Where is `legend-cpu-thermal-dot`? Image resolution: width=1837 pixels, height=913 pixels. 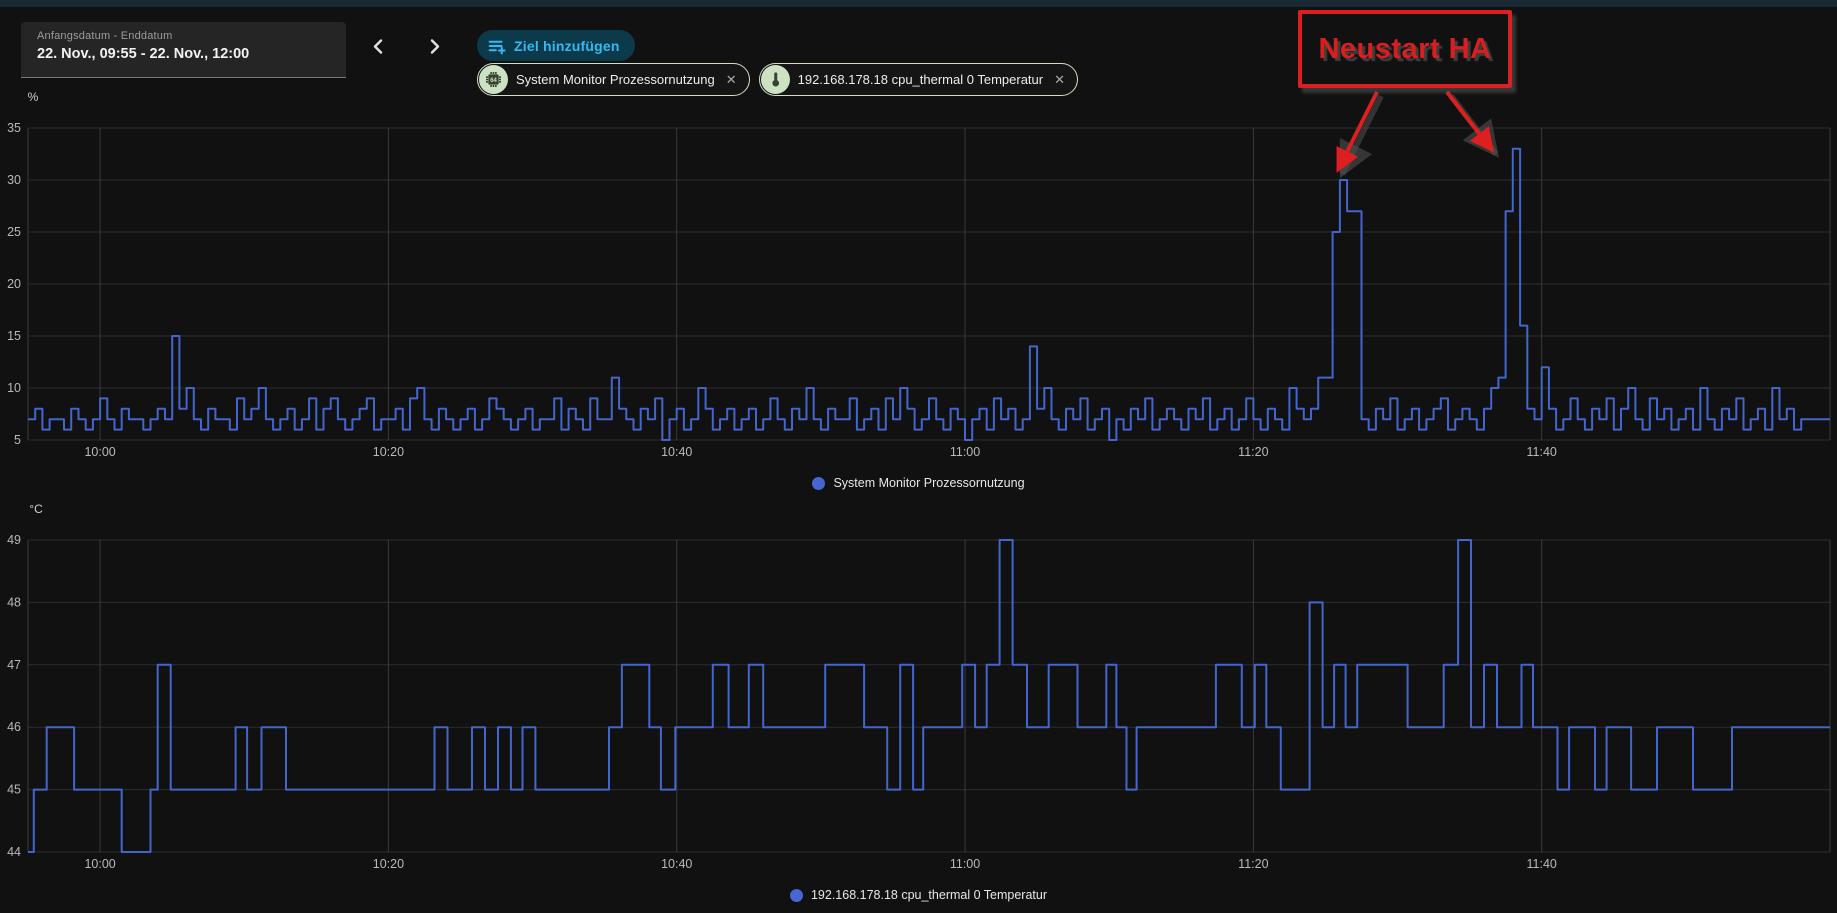
legend-cpu-thermal-dot is located at coordinates (796, 895).